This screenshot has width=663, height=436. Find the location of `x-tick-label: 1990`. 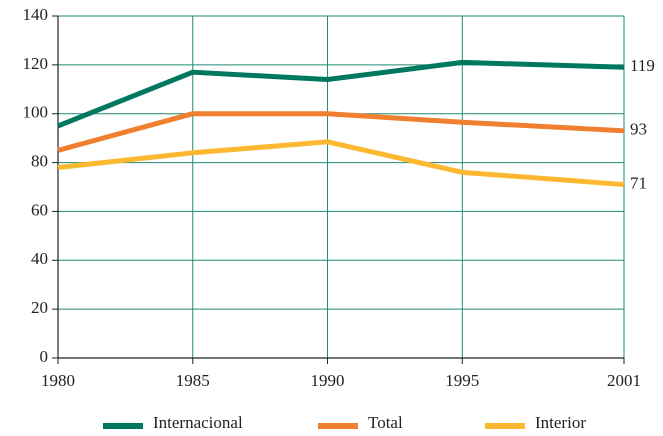

x-tick-label: 1990 is located at coordinates (328, 380).